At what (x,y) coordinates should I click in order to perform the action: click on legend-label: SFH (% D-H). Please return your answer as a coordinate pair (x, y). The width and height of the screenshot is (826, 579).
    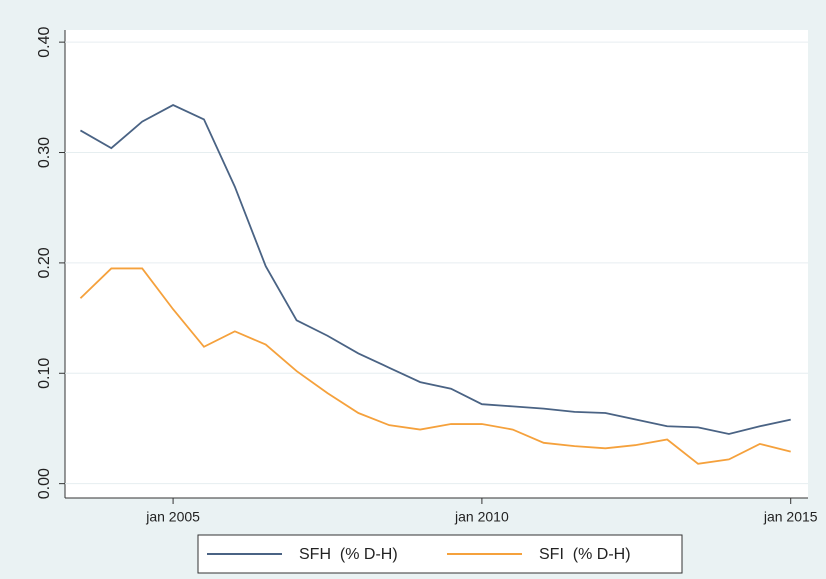
    Looking at the image, I should click on (348, 554).